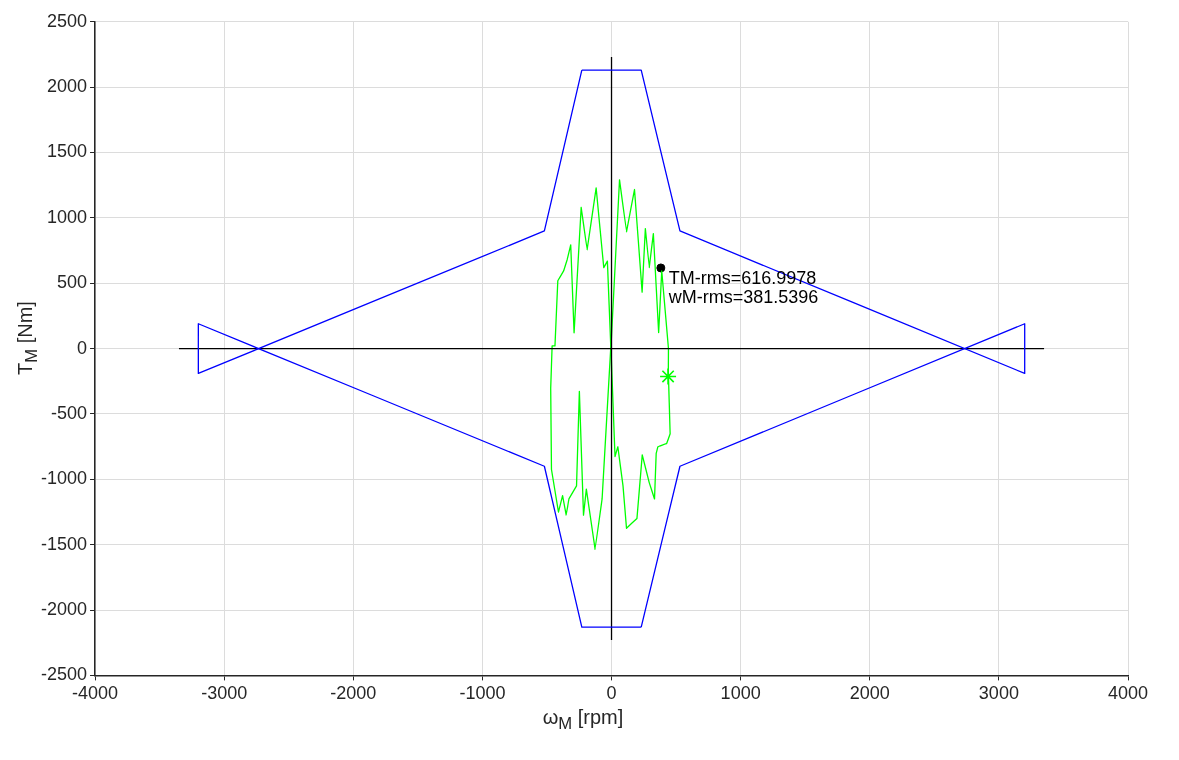 The height and width of the screenshot is (760, 1179). What do you see at coordinates (1128, 693) in the screenshot?
I see `x-tick-label: 4000` at bounding box center [1128, 693].